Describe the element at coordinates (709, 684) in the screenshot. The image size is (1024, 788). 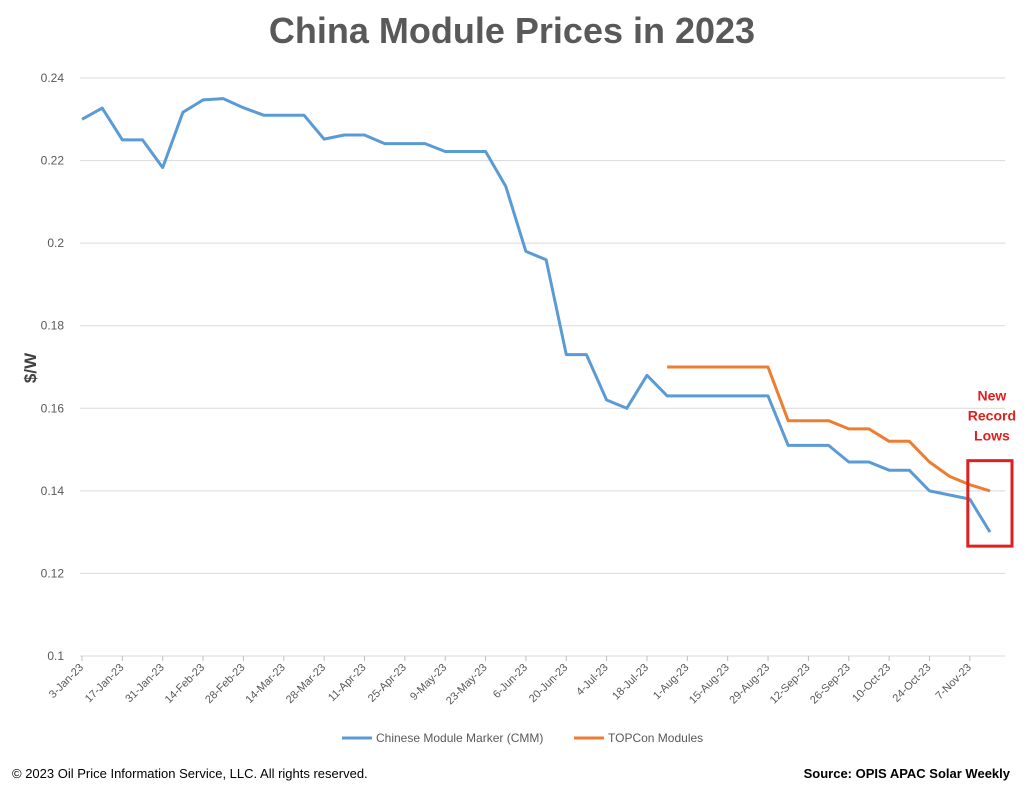
I see `x-tick-label: 15-Aug-23` at that location.